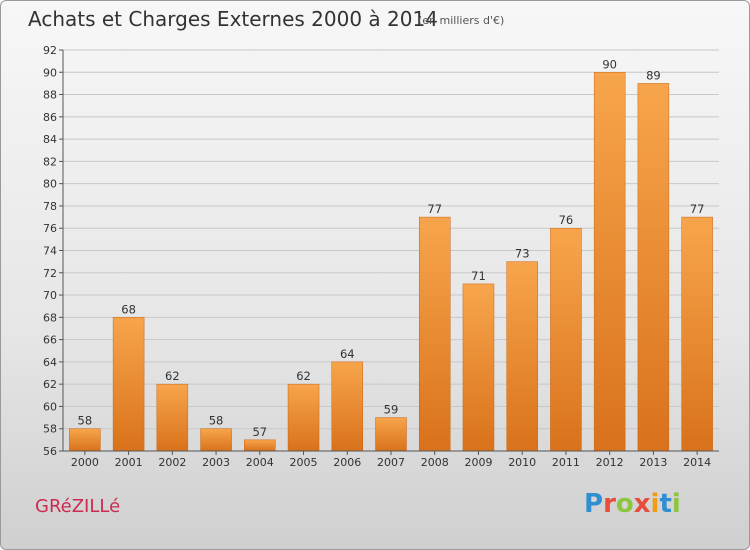  What do you see at coordinates (304, 462) in the screenshot?
I see `x-tick-label: 2005` at bounding box center [304, 462].